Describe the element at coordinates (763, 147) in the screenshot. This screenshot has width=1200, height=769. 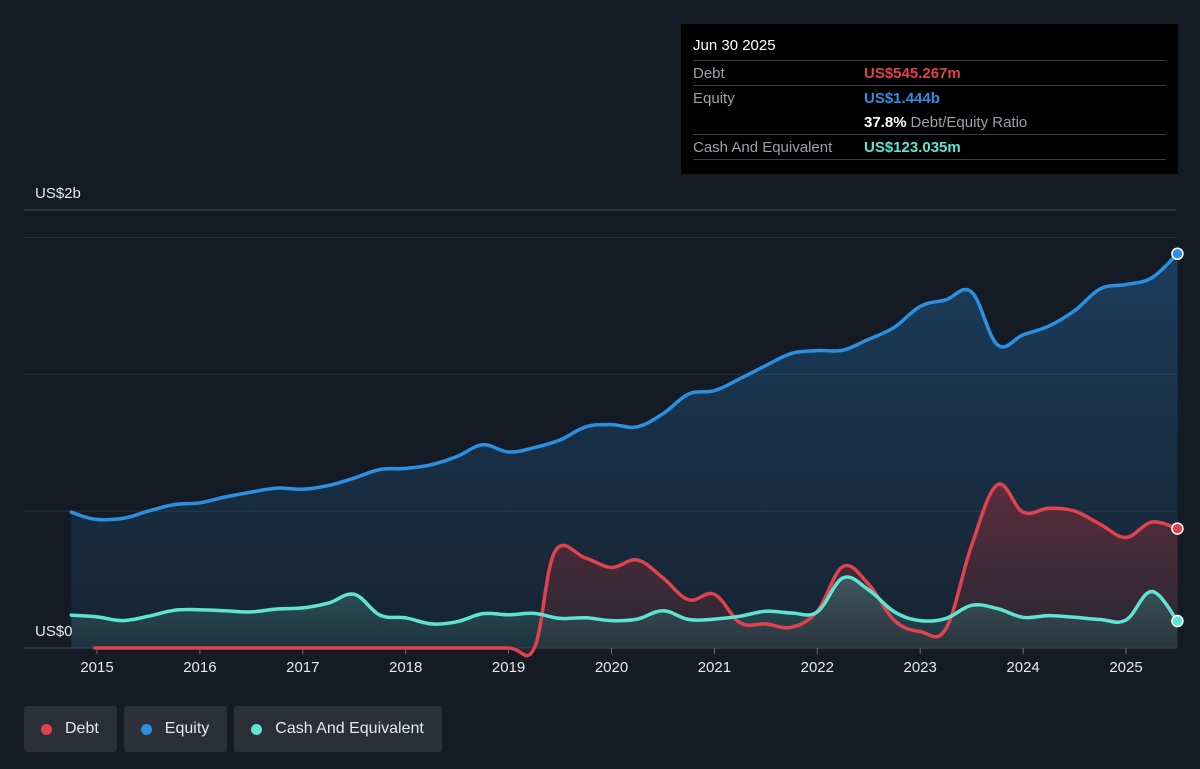
I see `tooltip-cash-label: Cash And Equivalent` at that location.